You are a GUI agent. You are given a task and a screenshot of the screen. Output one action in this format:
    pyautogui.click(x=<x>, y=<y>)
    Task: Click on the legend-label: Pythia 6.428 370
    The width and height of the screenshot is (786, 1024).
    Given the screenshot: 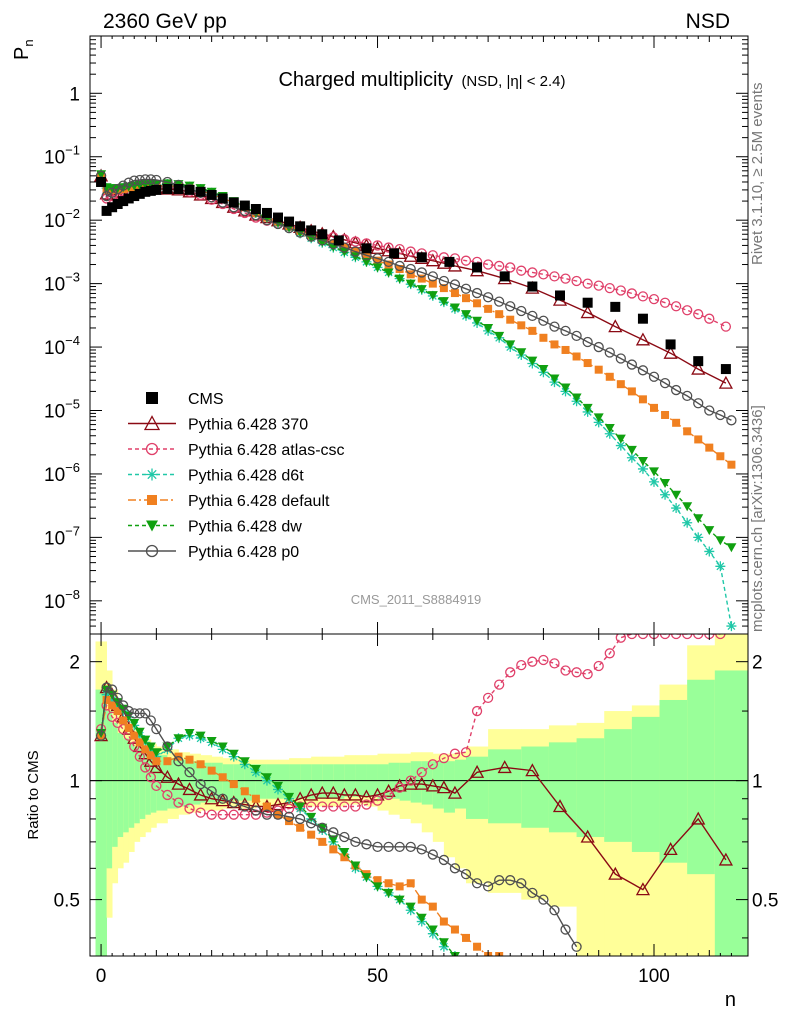 What is the action you would take?
    pyautogui.click(x=248, y=425)
    